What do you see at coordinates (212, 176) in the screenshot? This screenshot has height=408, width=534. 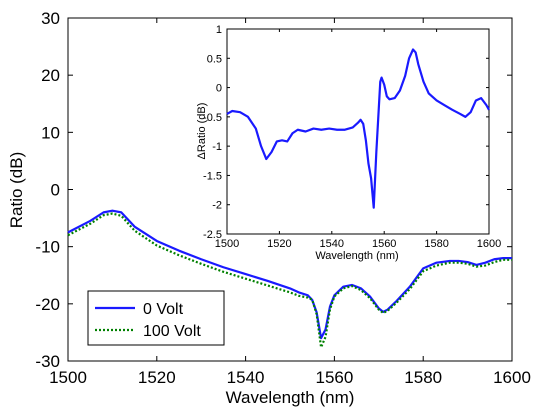 I see `inset-ytick-label: -1.5` at bounding box center [212, 176].